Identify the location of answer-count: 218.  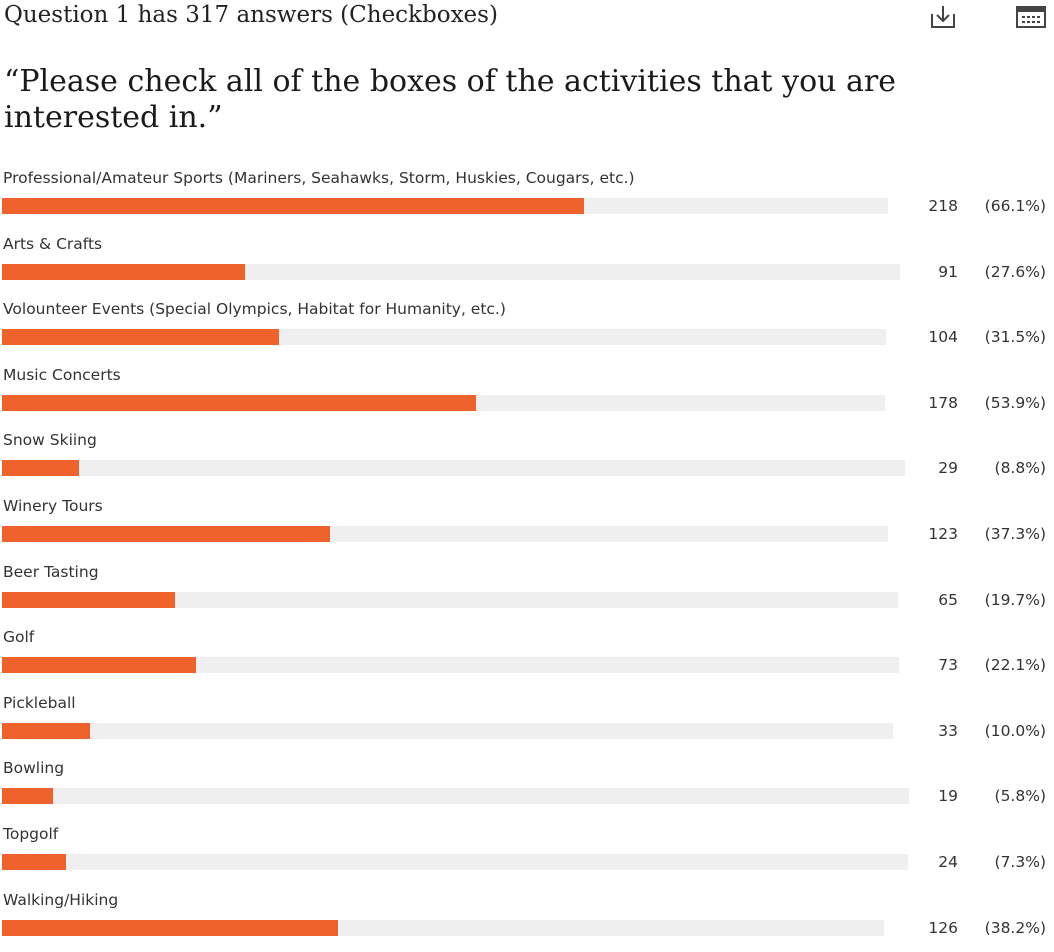
(943, 206).